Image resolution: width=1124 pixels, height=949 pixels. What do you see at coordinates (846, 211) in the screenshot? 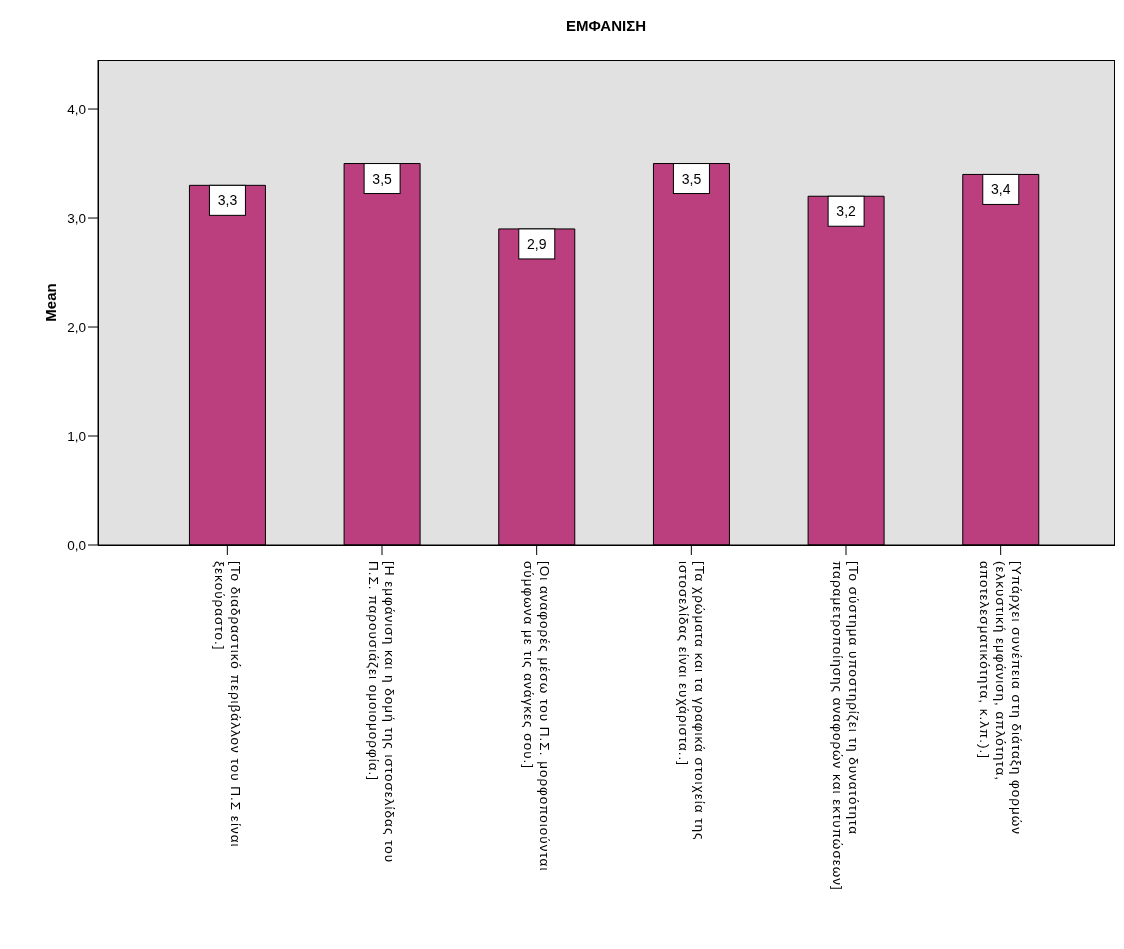
I see `data-label: 3,2` at bounding box center [846, 211].